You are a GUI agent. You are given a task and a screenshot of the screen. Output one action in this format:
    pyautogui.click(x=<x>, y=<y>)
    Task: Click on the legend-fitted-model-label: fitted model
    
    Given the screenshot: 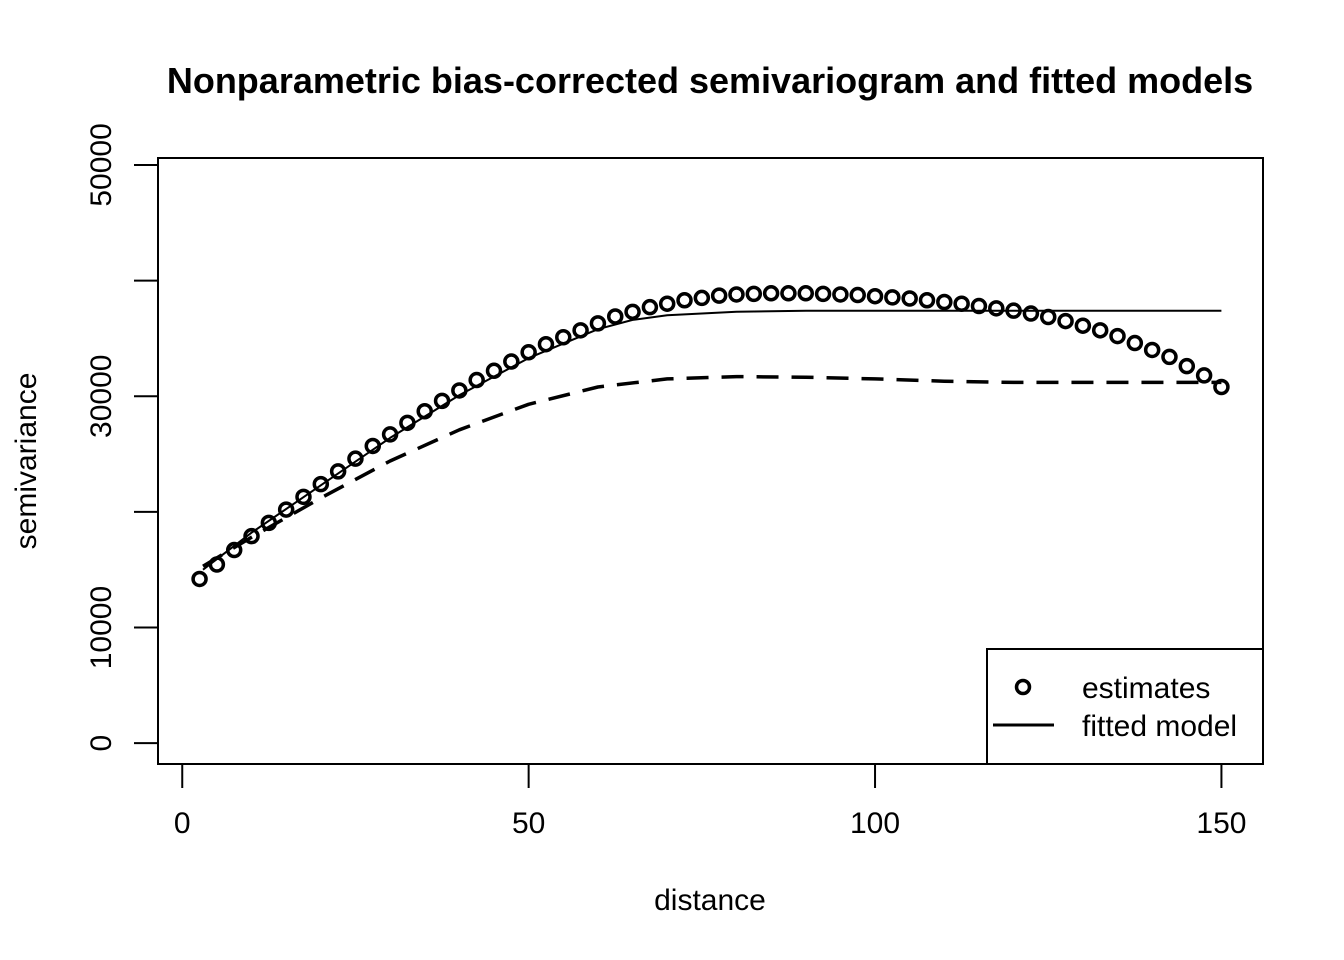 What is the action you would take?
    pyautogui.click(x=1159, y=726)
    